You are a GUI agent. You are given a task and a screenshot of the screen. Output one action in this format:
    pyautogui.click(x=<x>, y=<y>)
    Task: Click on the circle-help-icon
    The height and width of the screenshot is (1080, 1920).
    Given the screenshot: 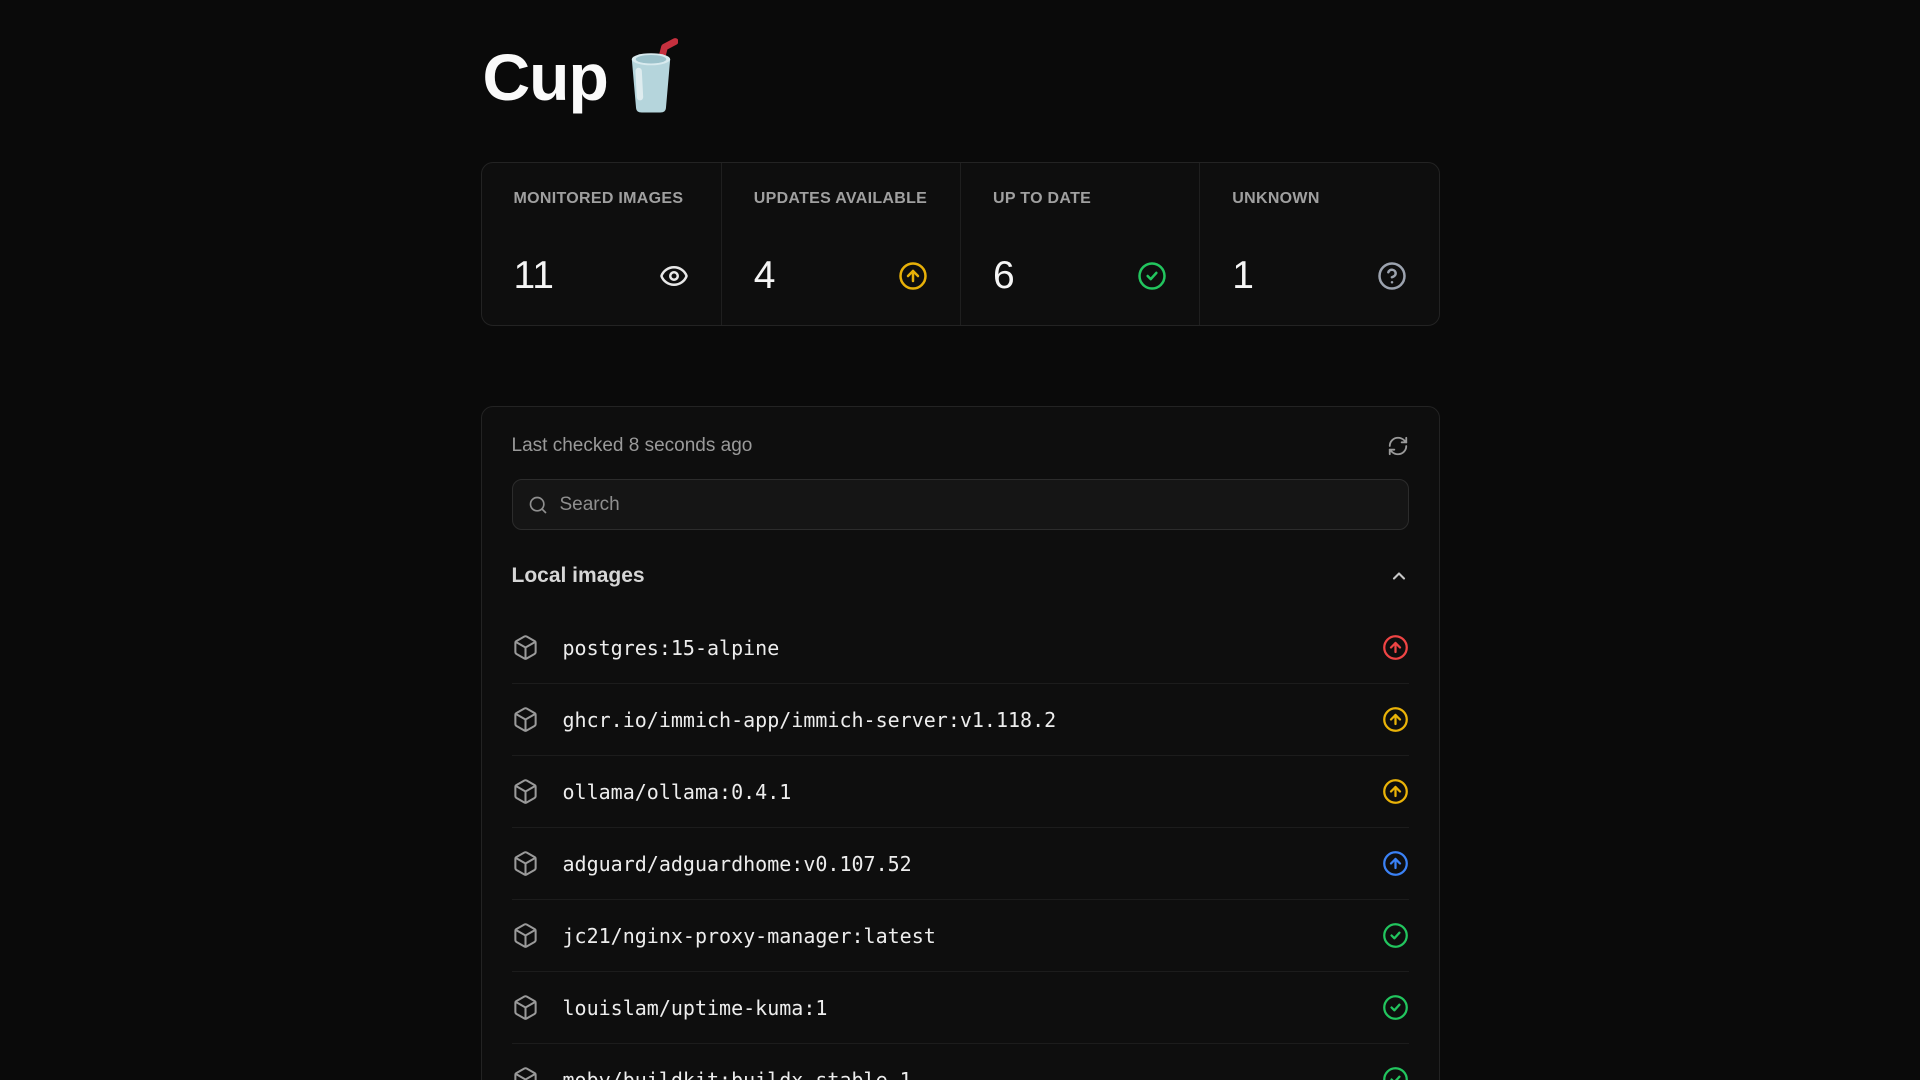 What is the action you would take?
    pyautogui.click(x=1392, y=276)
    